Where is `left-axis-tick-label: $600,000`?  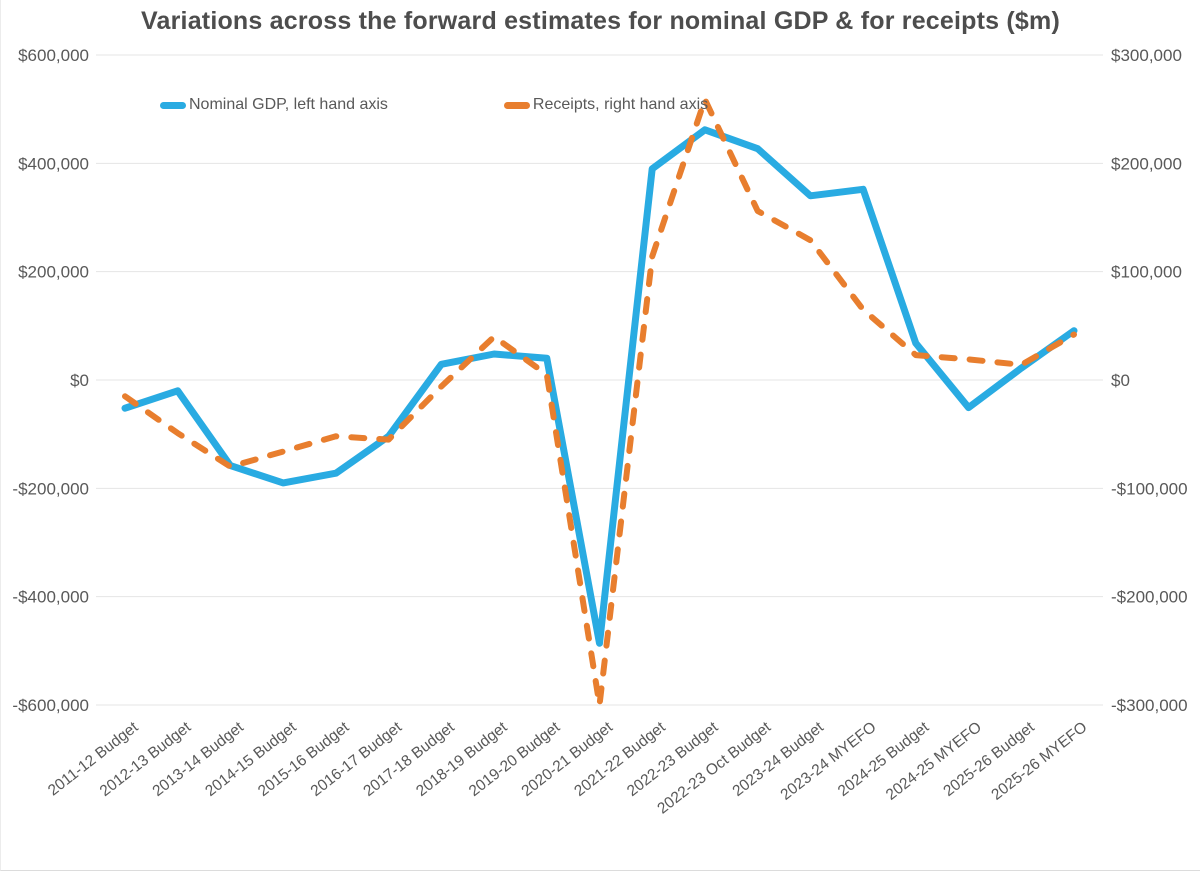
left-axis-tick-label: $600,000 is located at coordinates (53, 55).